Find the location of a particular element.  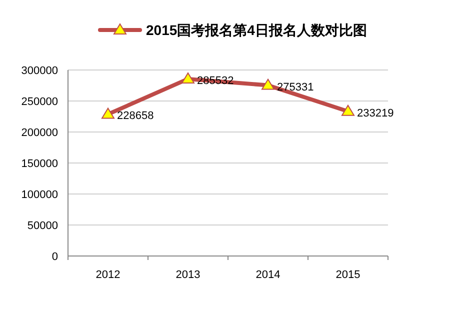

y-tick-label: 100000 is located at coordinates (39, 195).